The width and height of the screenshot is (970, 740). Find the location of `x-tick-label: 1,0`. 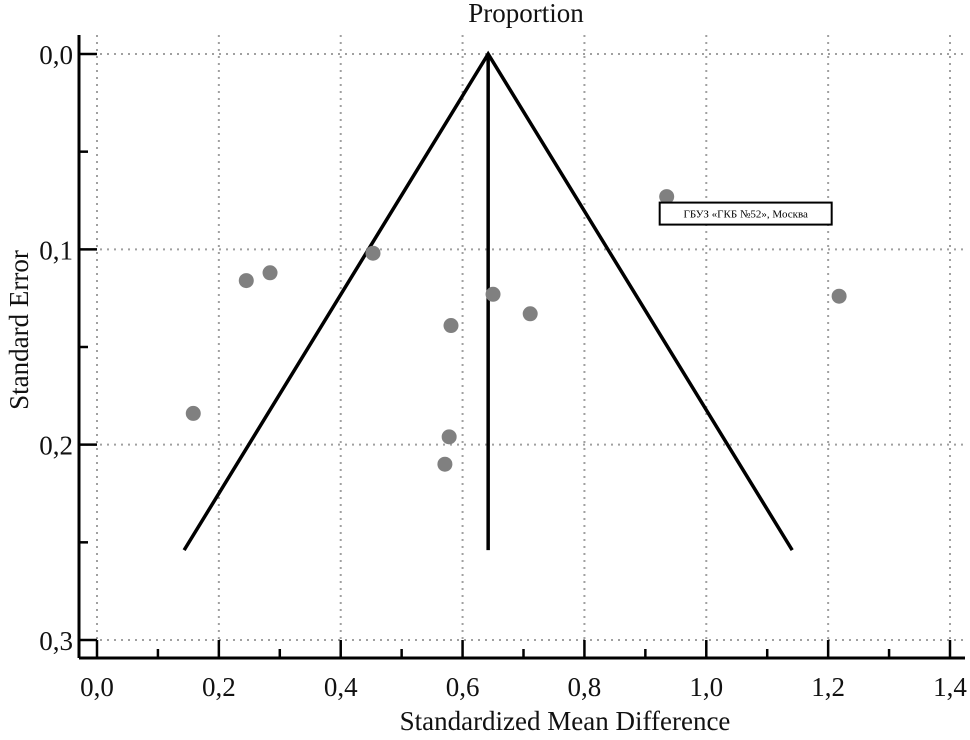

x-tick-label: 1,0 is located at coordinates (706, 687).